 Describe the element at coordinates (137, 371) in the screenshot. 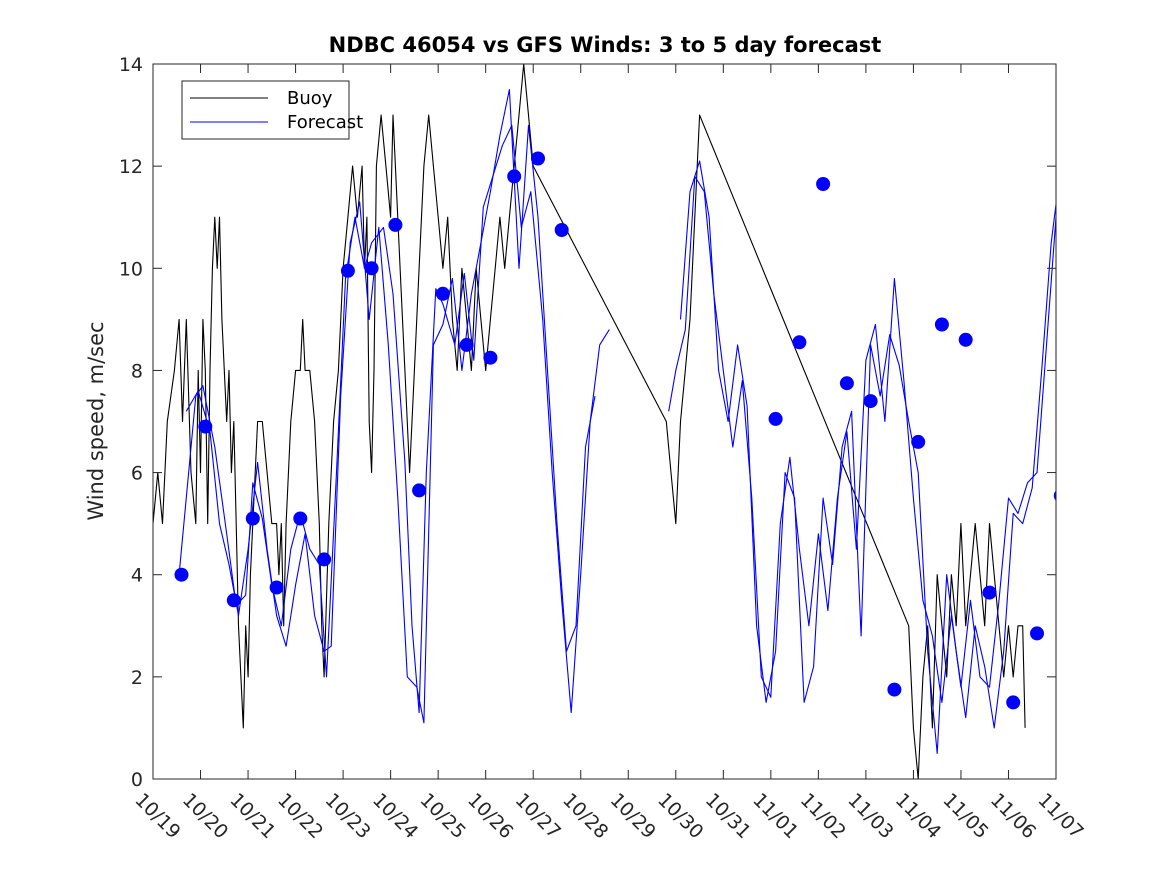

I see `y-tick-label-4: 8` at that location.